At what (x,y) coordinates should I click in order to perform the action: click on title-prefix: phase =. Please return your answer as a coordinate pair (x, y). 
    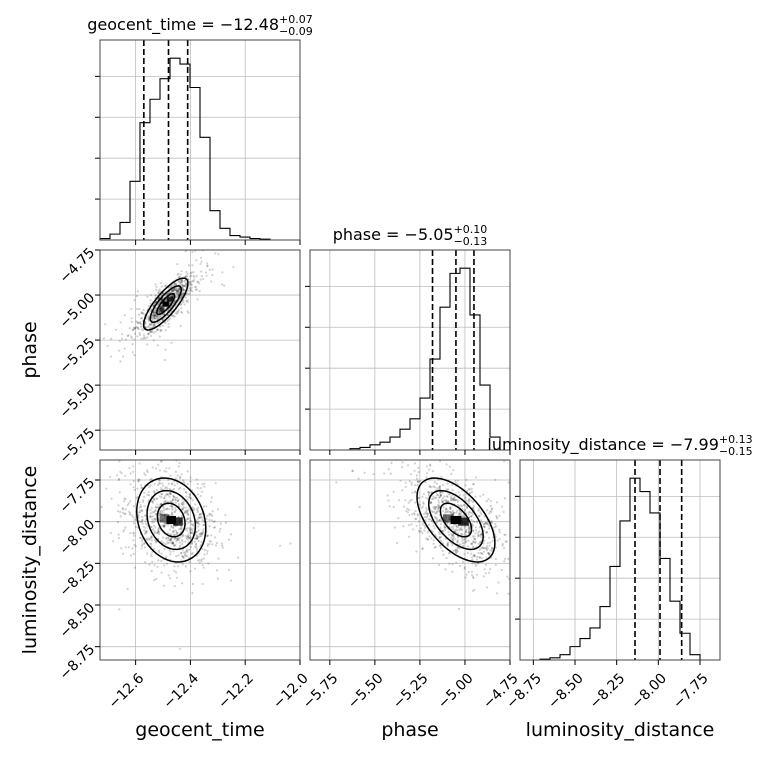
    Looking at the image, I should click on (369, 234).